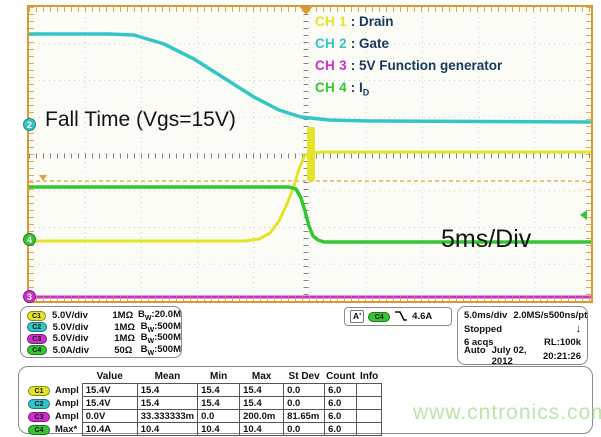 The height and width of the screenshot is (437, 601). Describe the element at coordinates (109, 416) in the screenshot. I see `measurement-cell: 0.0V` at that location.